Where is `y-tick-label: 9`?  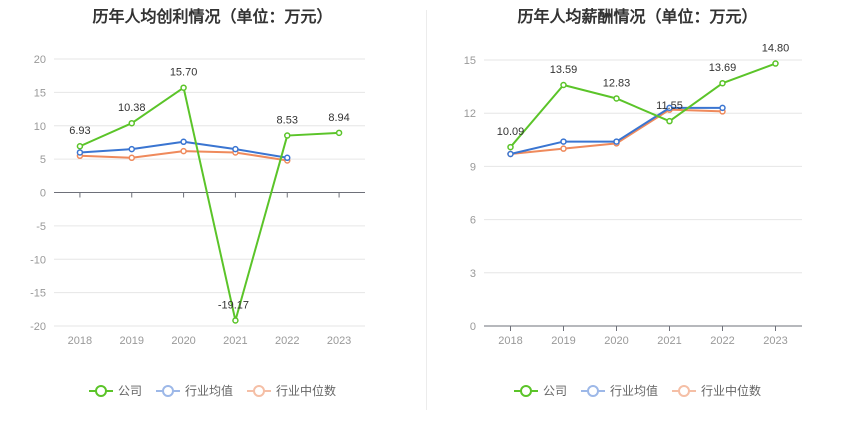
y-tick-label: 9 is located at coordinates (473, 167).